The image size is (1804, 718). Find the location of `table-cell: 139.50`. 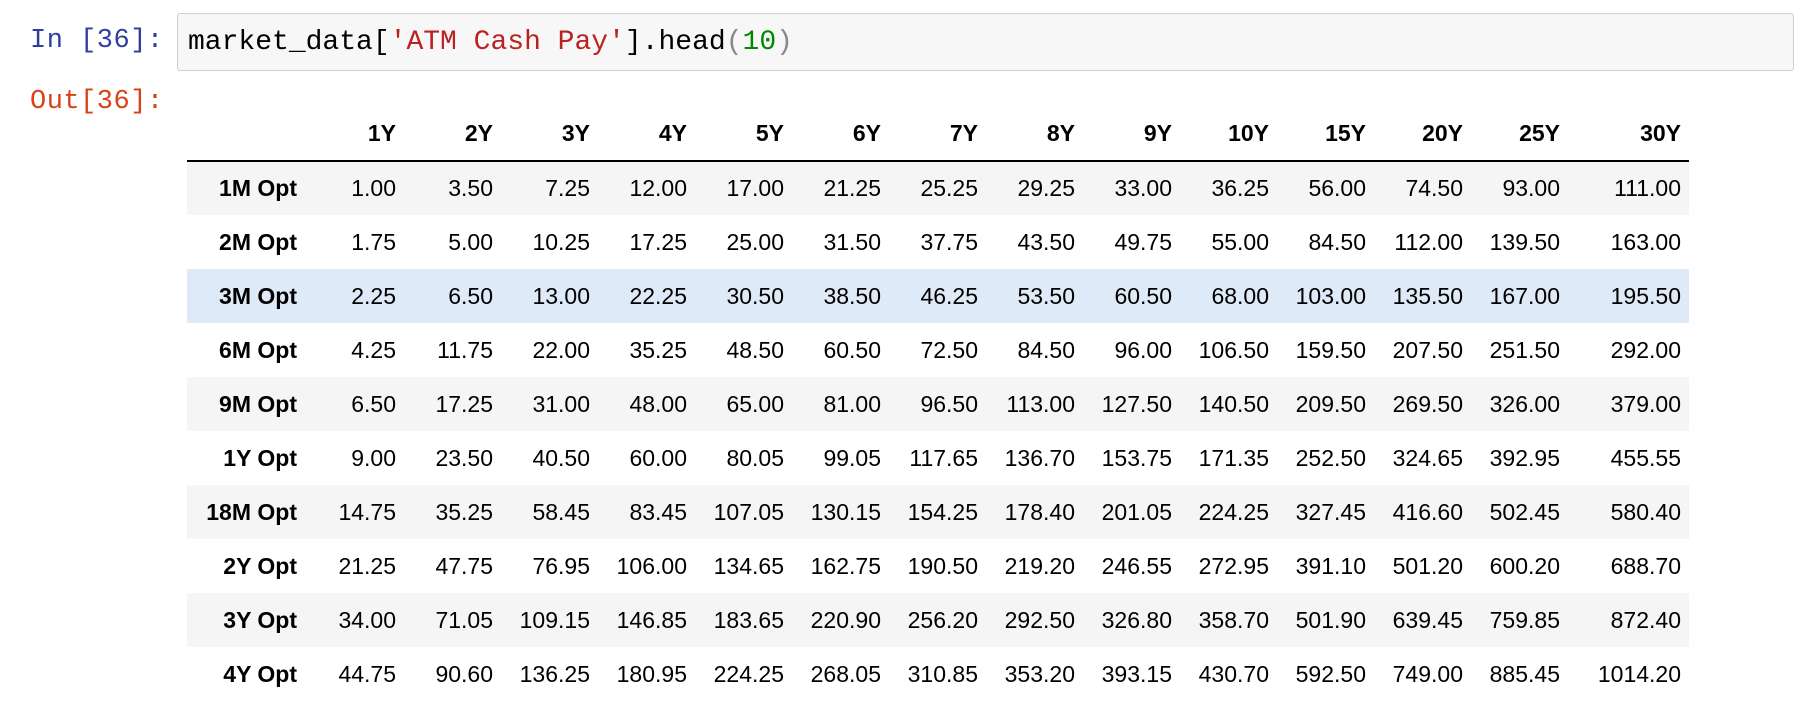

table-cell: 139.50 is located at coordinates (1524, 241).